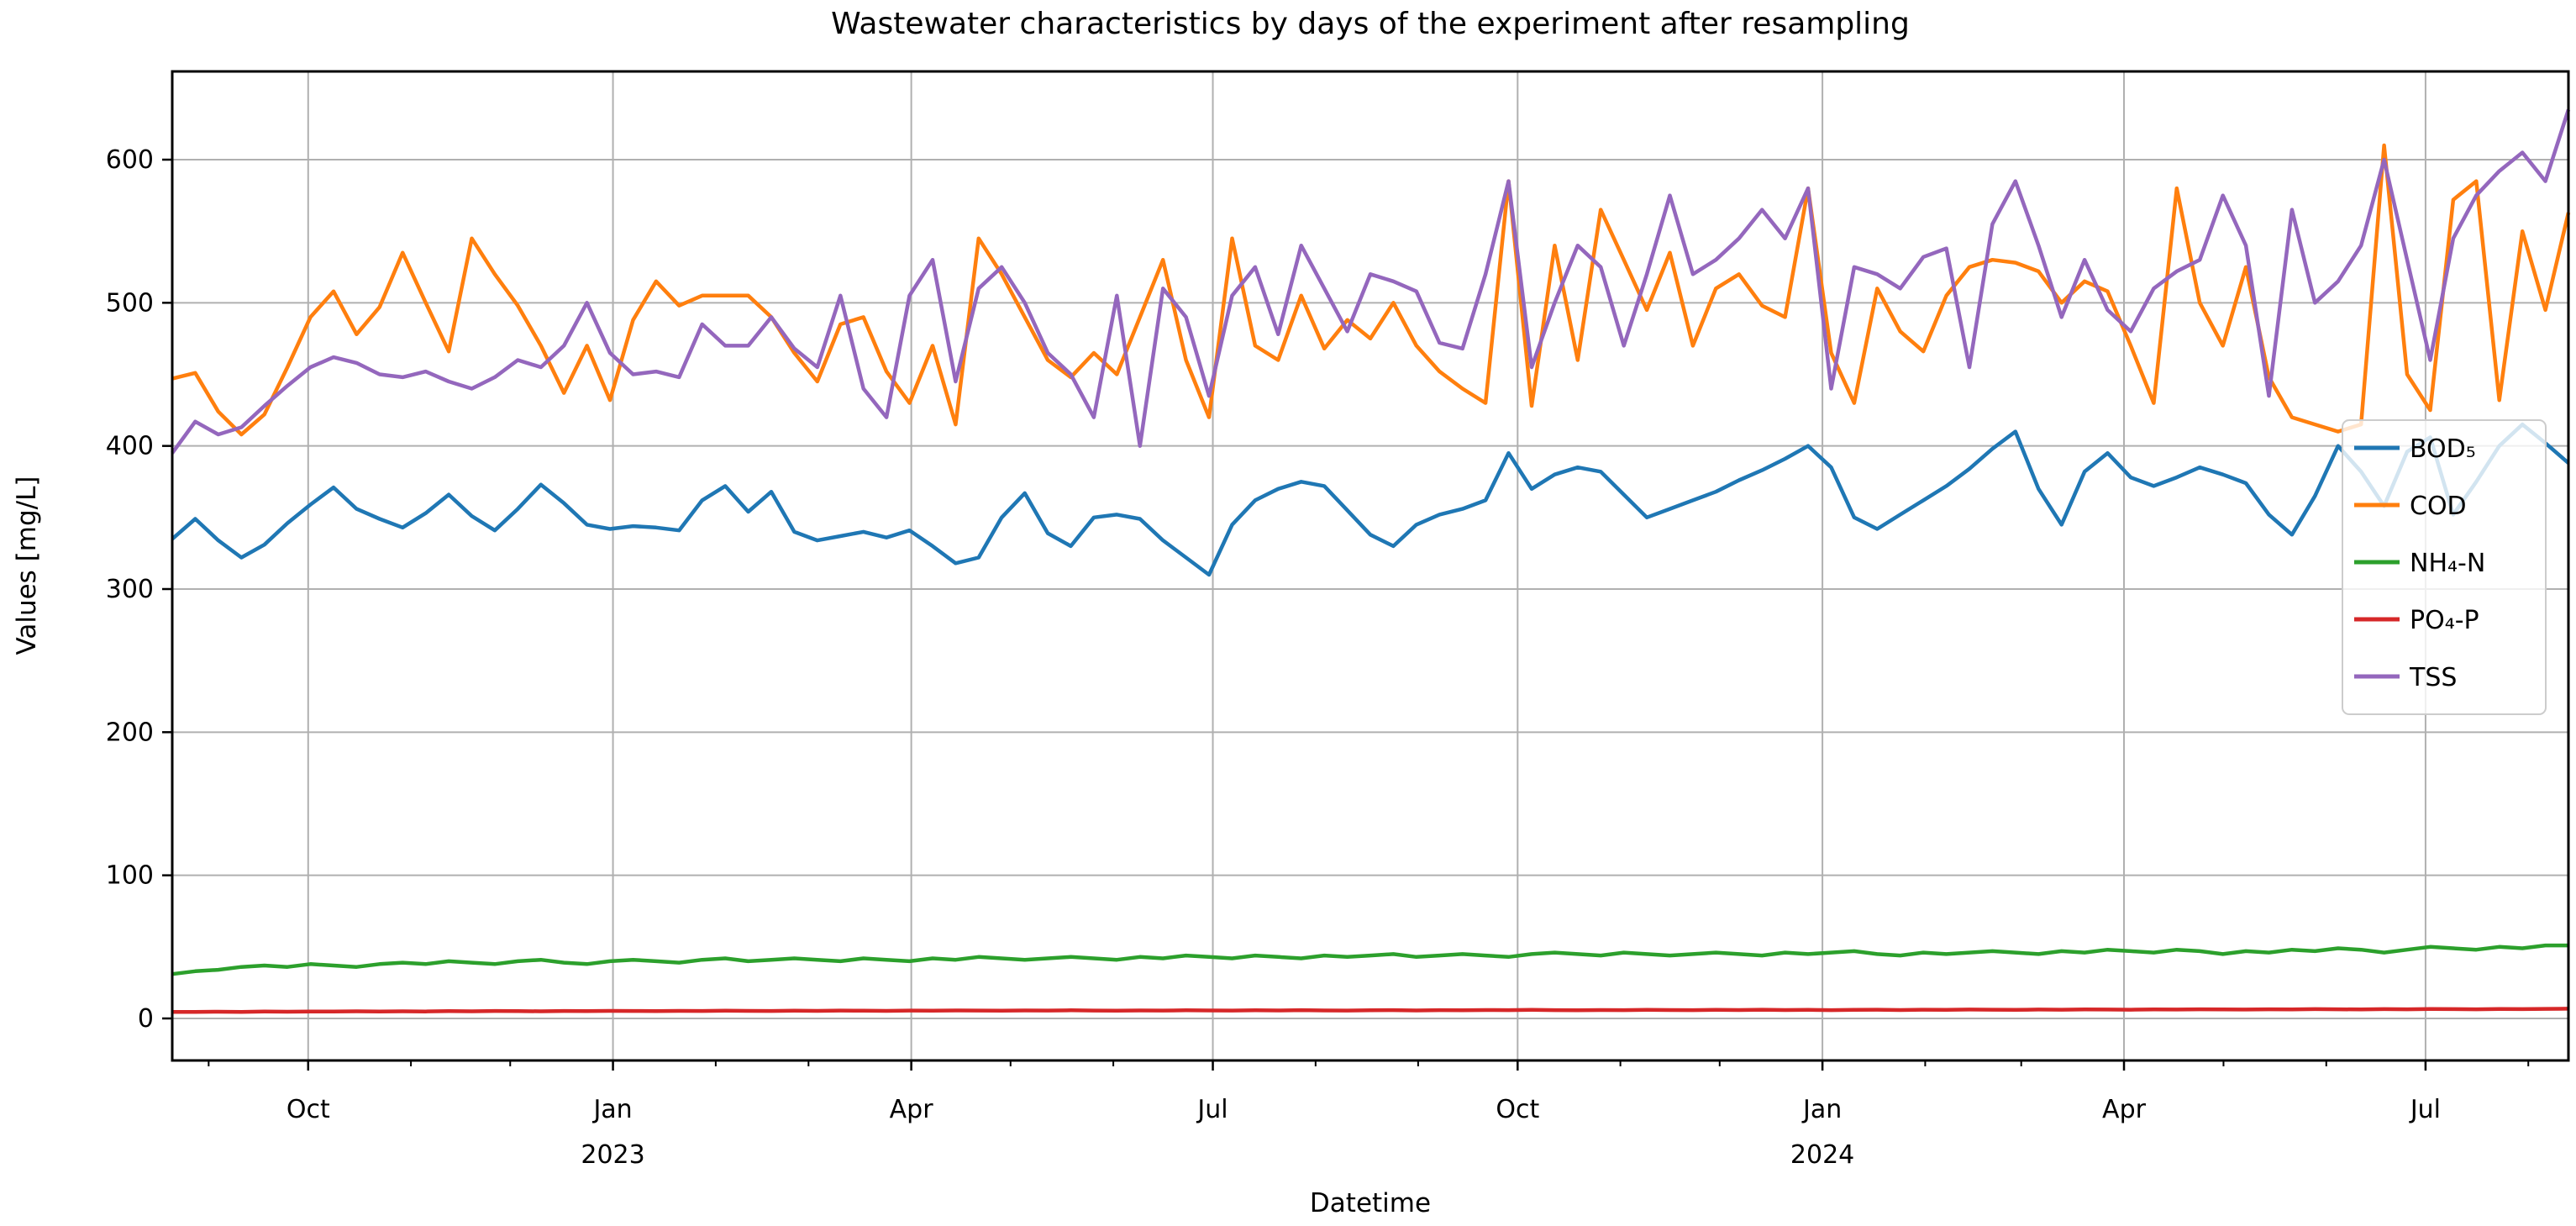 The height and width of the screenshot is (1226, 2576). Describe the element at coordinates (1822, 1155) in the screenshot. I see `x-tick-year-label: 2024` at that location.